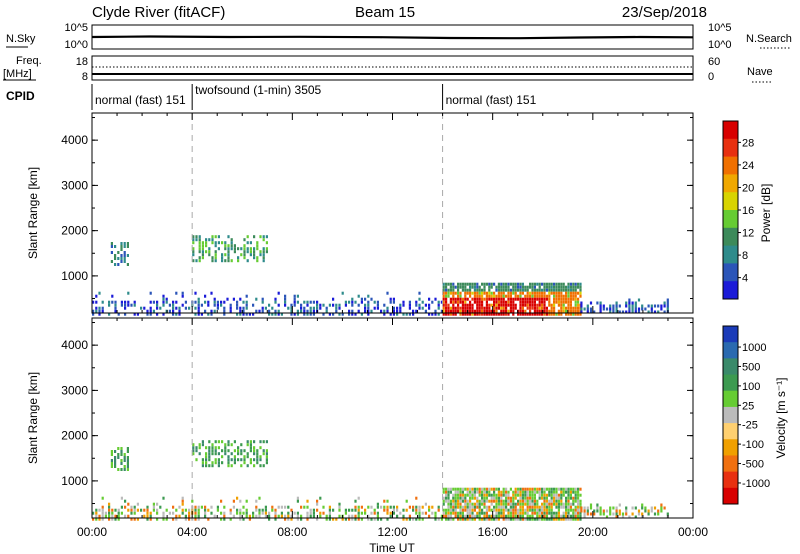 Image resolution: width=800 pixels, height=554 pixels. What do you see at coordinates (748, 143) in the screenshot?
I see `colorbar-tick-label: 28` at bounding box center [748, 143].